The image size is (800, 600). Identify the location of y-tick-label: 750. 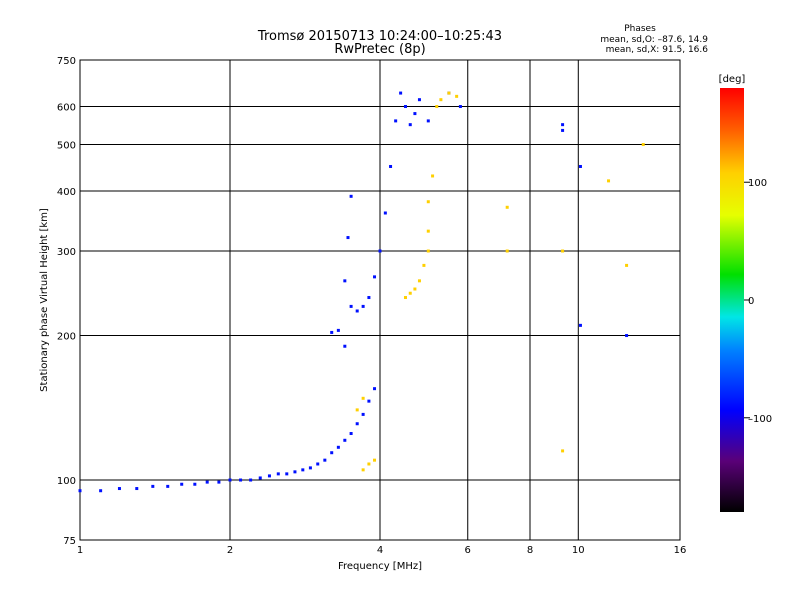
(66, 61).